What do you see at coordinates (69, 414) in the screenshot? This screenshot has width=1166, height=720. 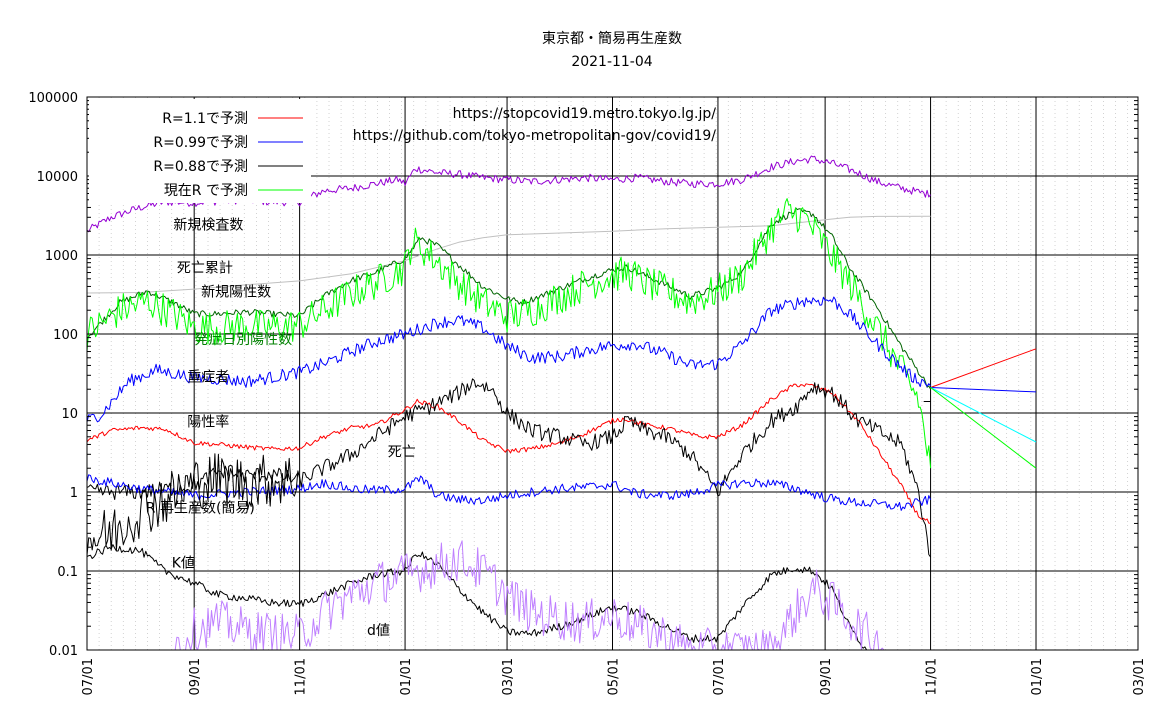 I see `y-tick-label: 10` at bounding box center [69, 414].